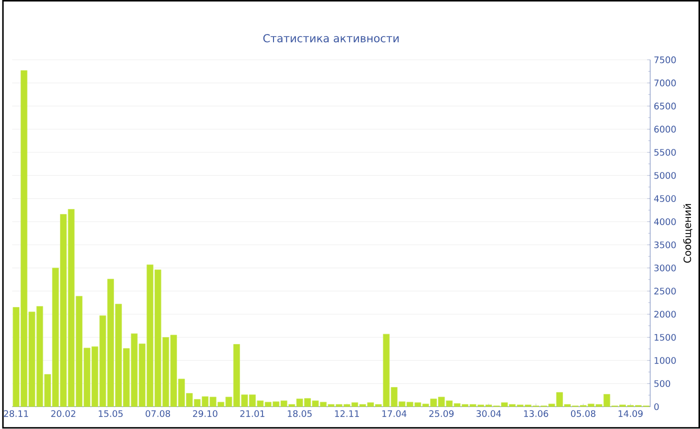  What do you see at coordinates (665, 360) in the screenshot?
I see `y-tick-label: 1000` at bounding box center [665, 360].